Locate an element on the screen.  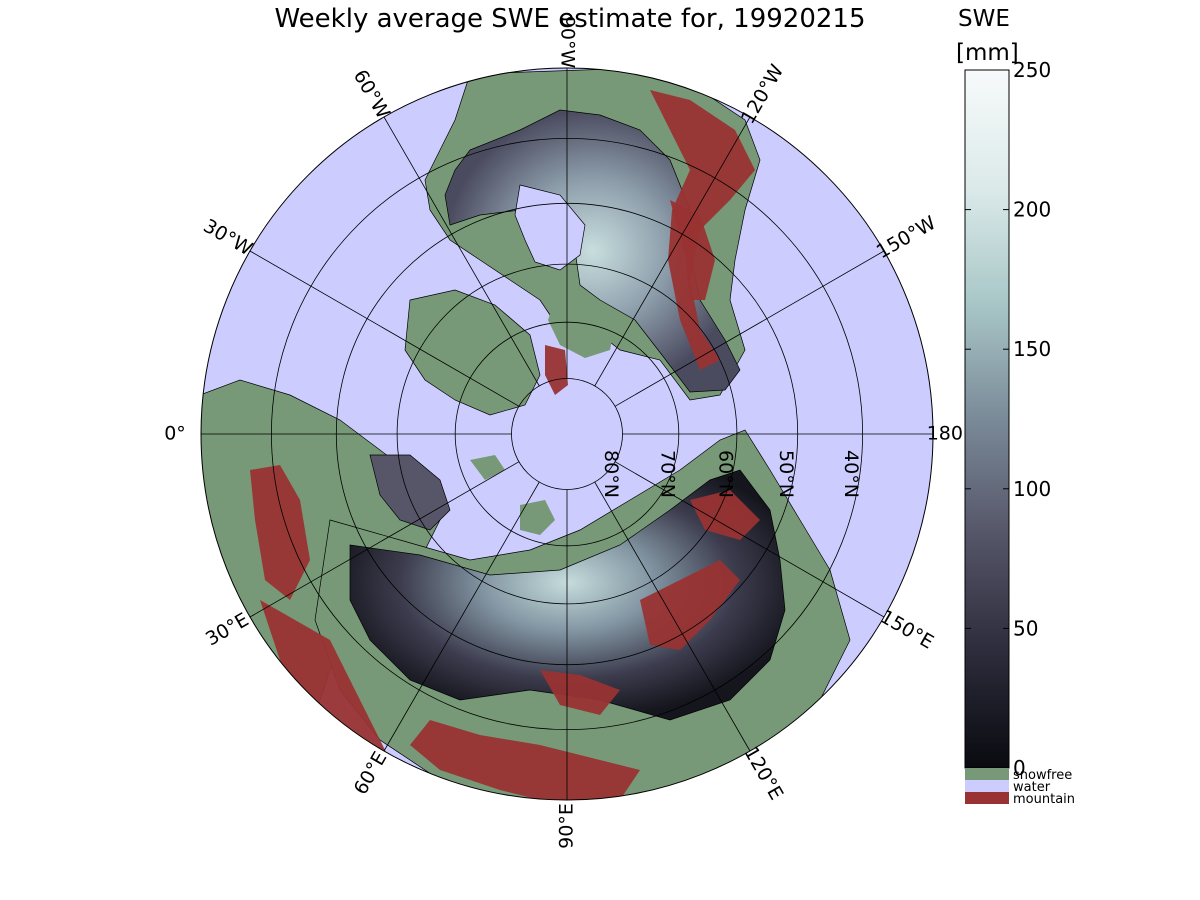
longitude-label: 90°E is located at coordinates (567, 826).